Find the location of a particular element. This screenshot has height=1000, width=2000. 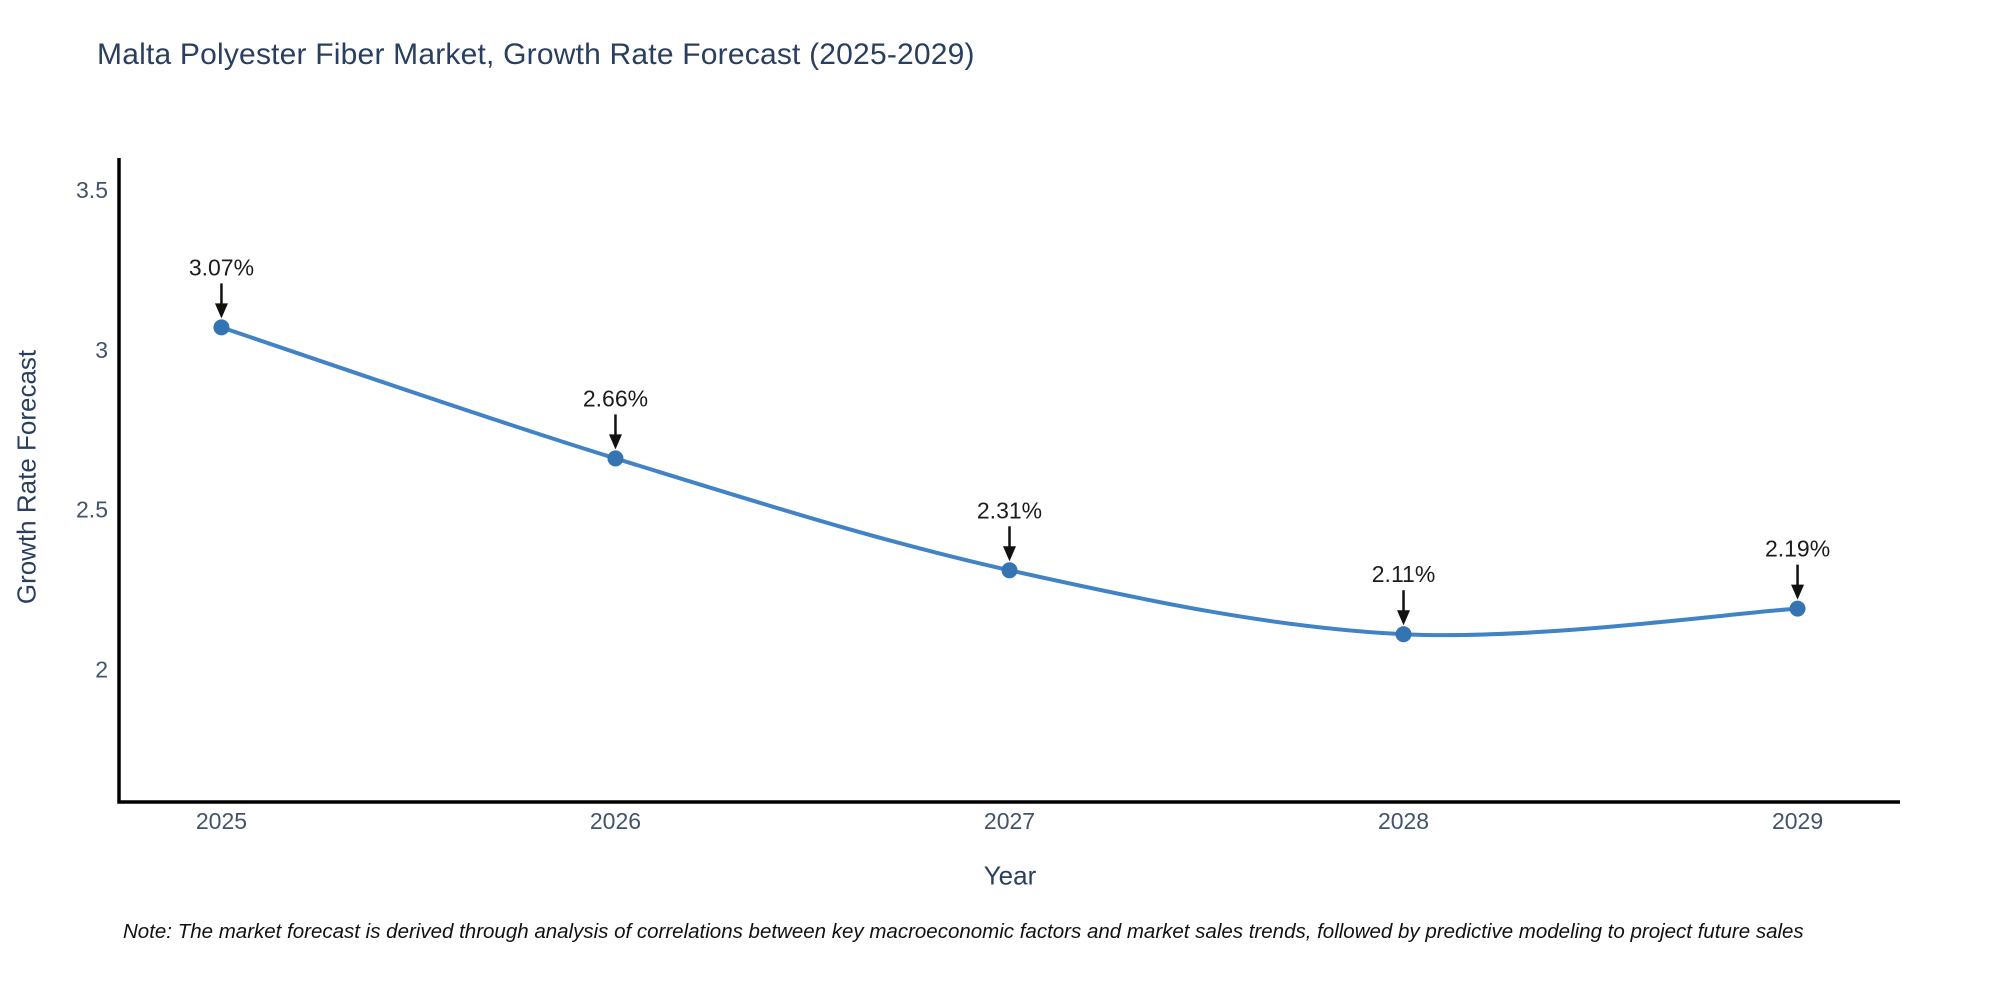

y-tick-label: 2.5 is located at coordinates (92, 510).